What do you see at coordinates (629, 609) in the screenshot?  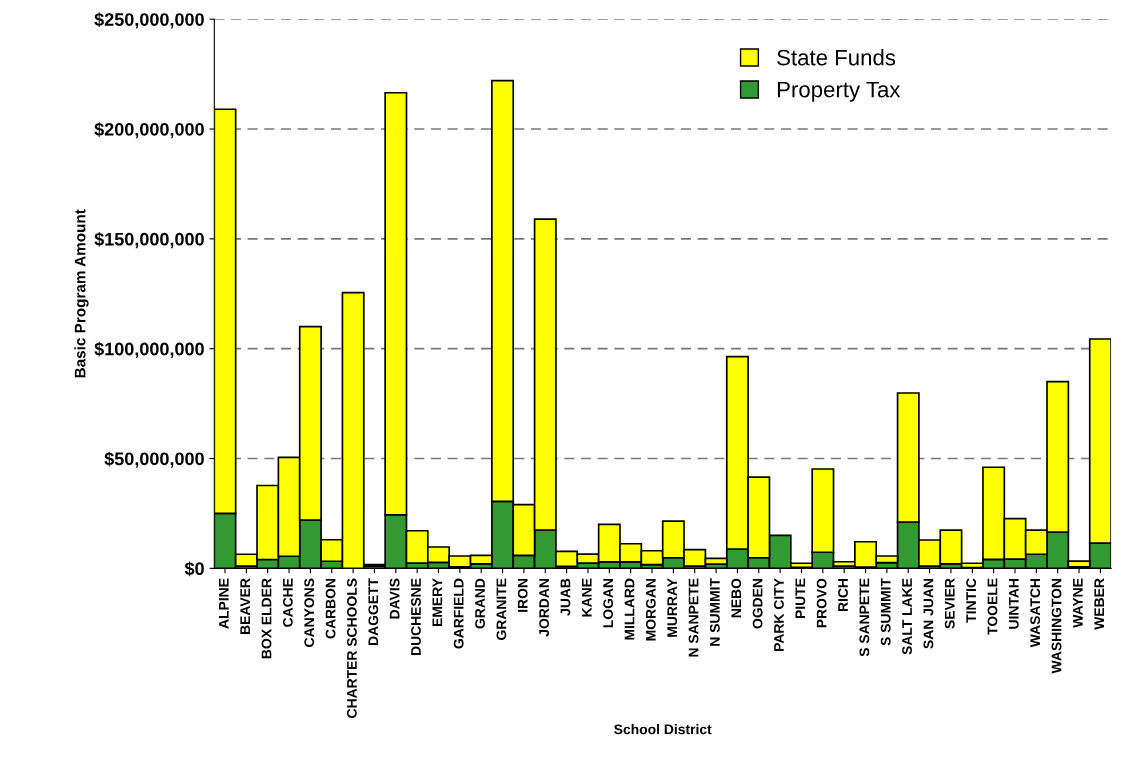 I see `x-tick-label: MILLARD` at bounding box center [629, 609].